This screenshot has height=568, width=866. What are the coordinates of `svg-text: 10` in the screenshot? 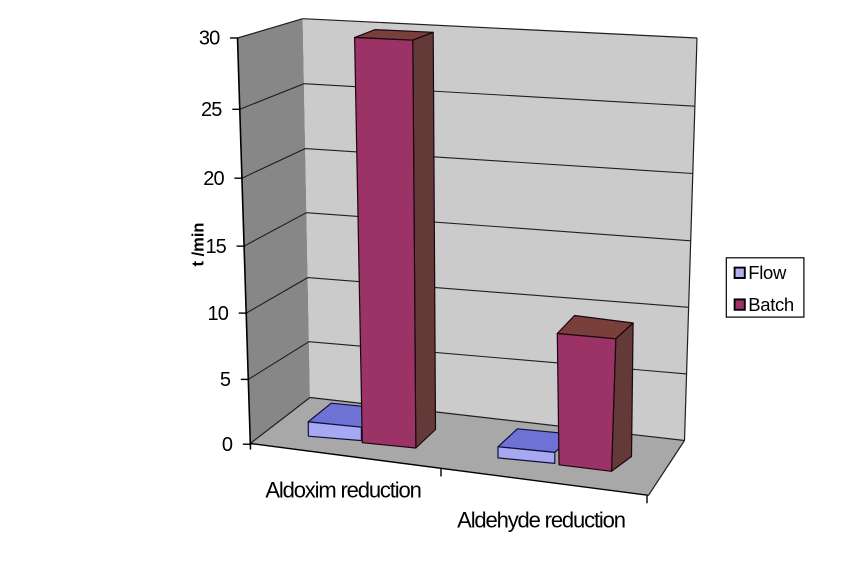 It's located at (218, 314).